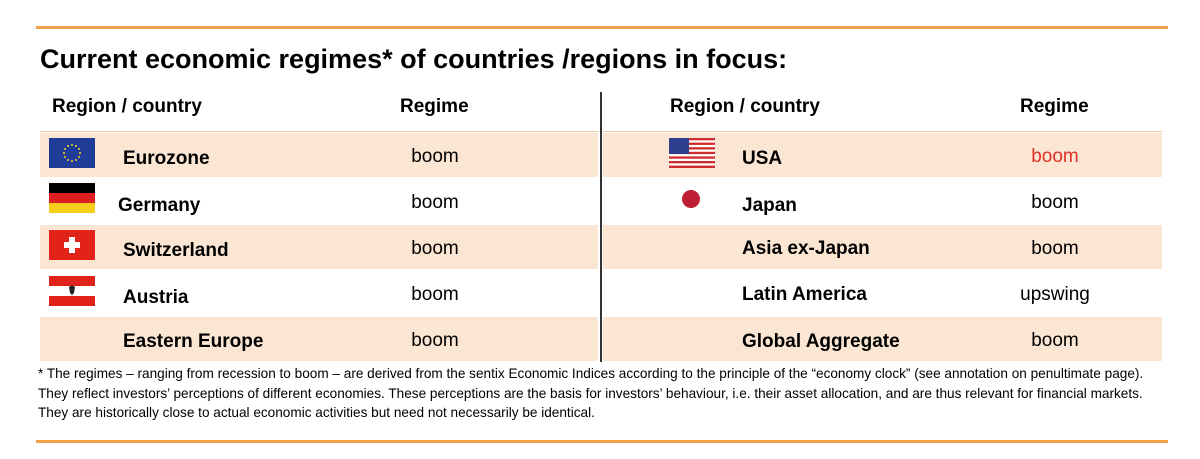 The height and width of the screenshot is (459, 1200). Describe the element at coordinates (692, 153) in the screenshot. I see `usa-flag-icon` at that location.